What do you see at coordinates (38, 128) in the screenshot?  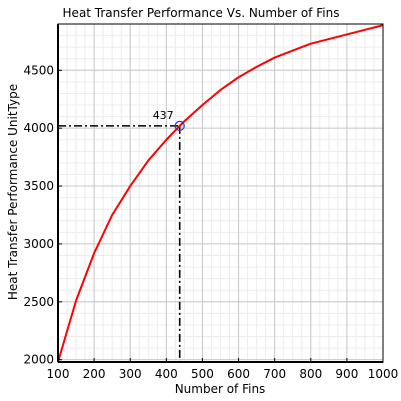 I see `y-tick-label: 4000` at bounding box center [38, 128].